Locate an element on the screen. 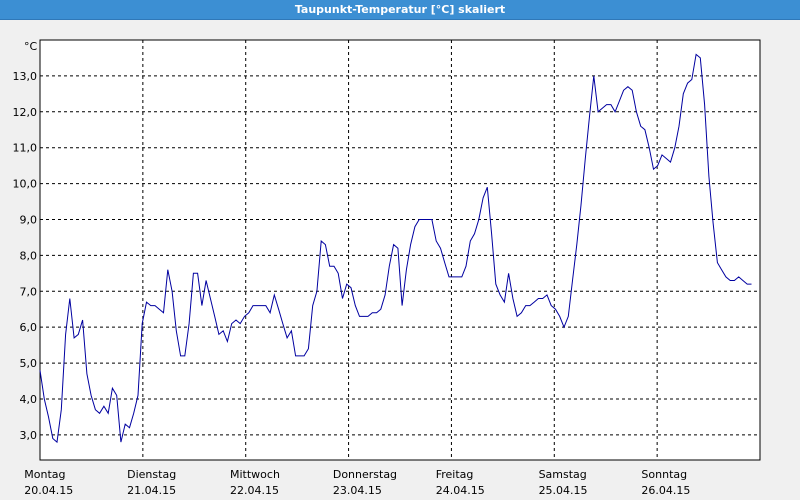 The width and height of the screenshot is (800, 500). y-tick-label: 4,0 is located at coordinates (29, 399).